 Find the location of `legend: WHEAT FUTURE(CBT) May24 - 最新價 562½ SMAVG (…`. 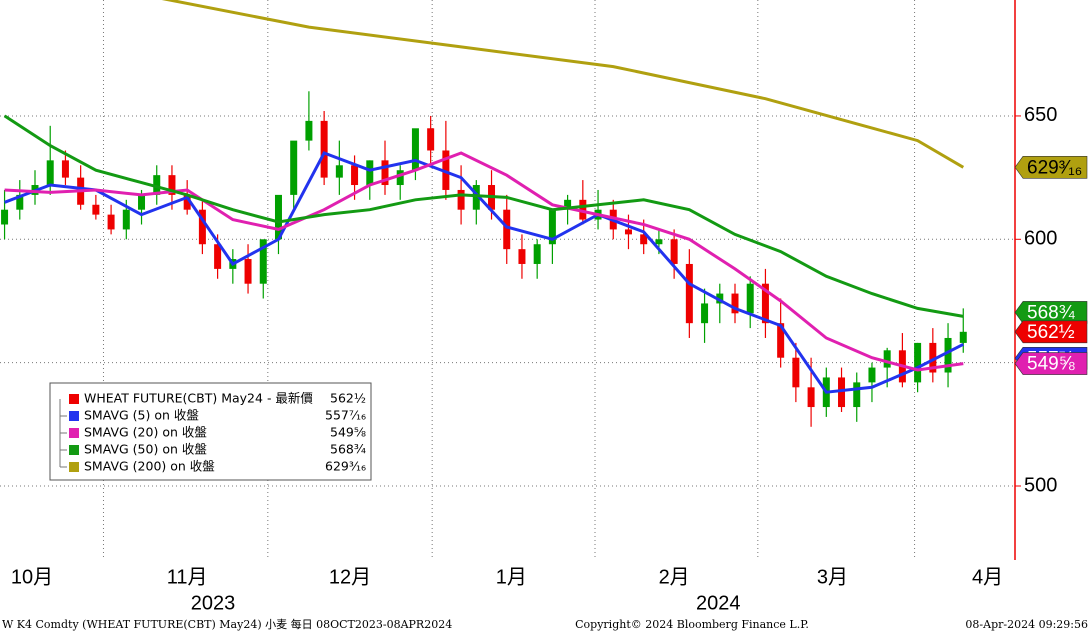

legend: WHEAT FUTURE(CBT) May24 - 最新價 562½ SMAVG (… is located at coordinates (210, 431).